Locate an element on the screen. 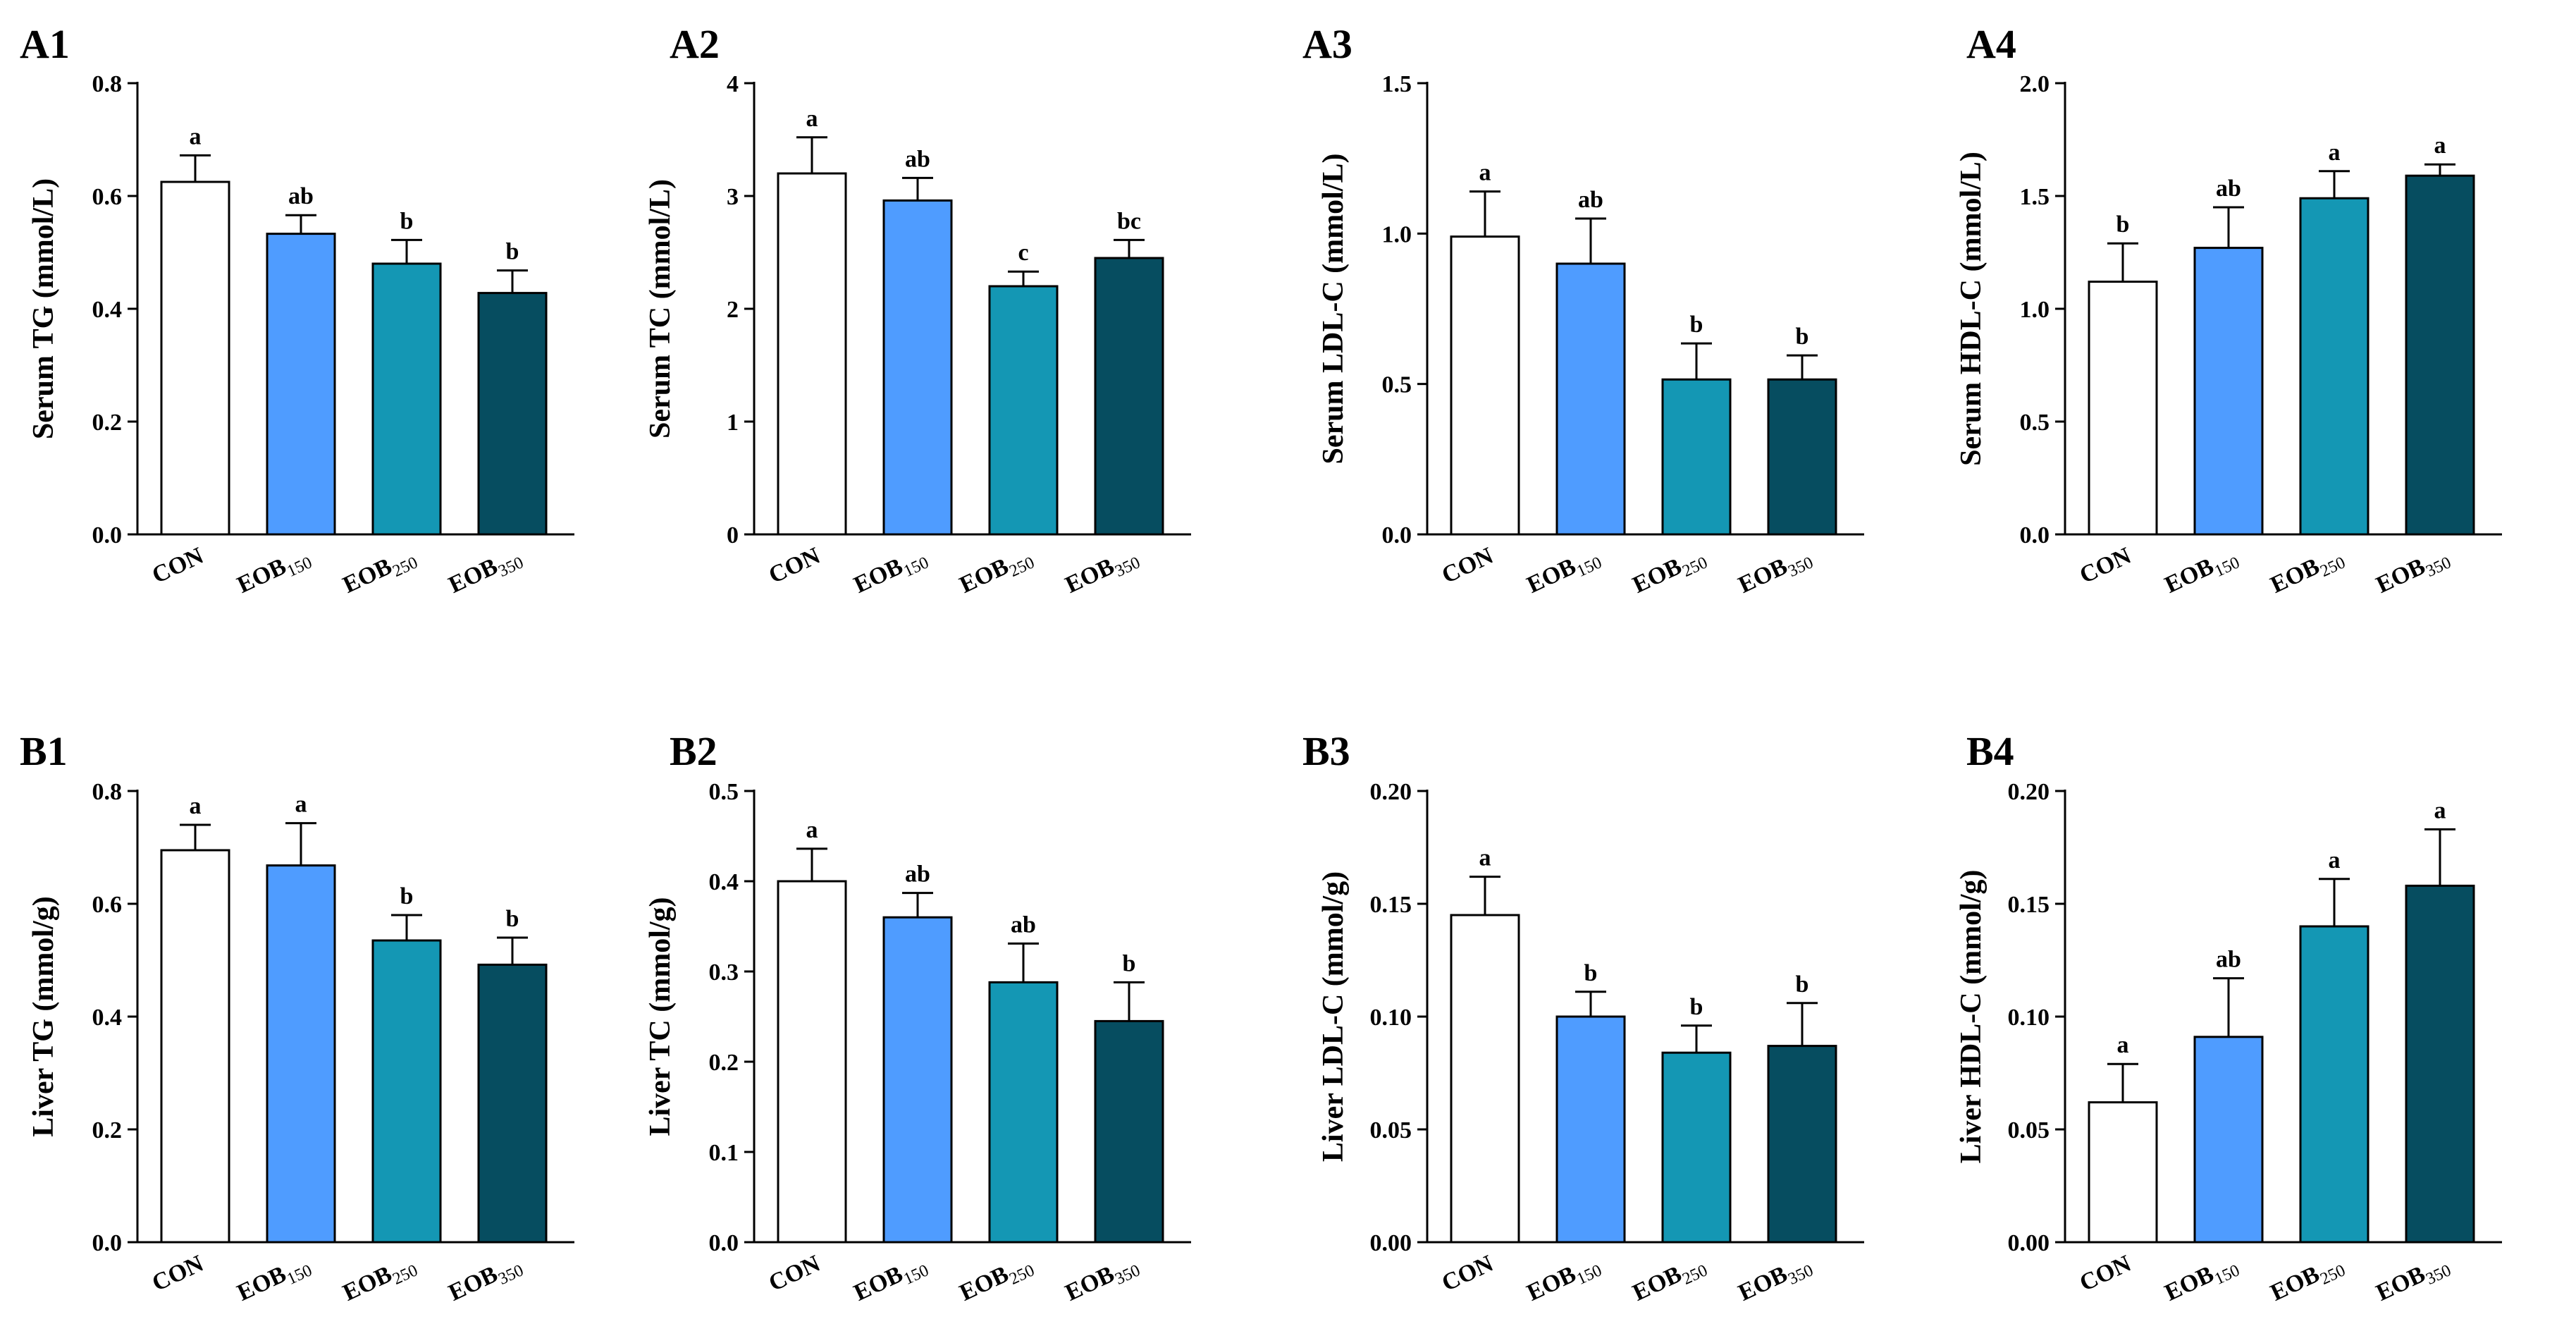 This screenshot has width=2576, height=1343. y-tick-label: 4 is located at coordinates (733, 84).